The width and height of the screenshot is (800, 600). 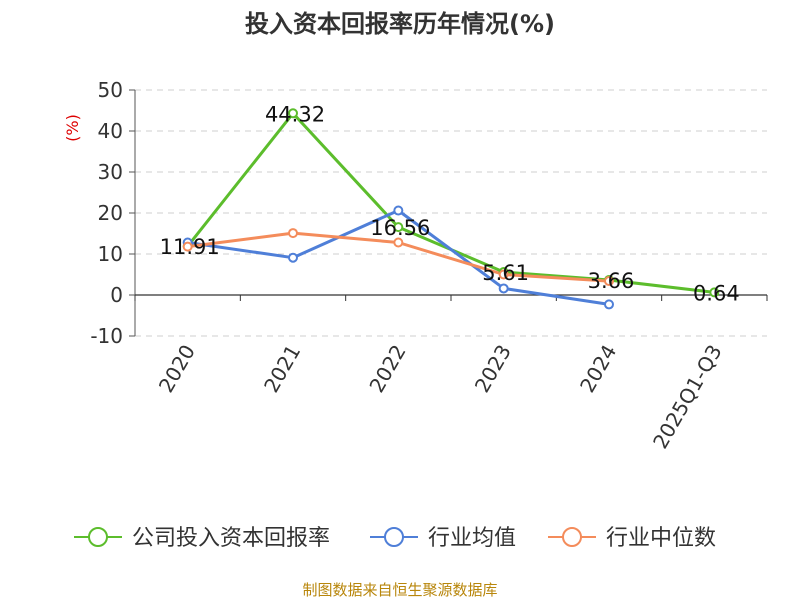 What do you see at coordinates (387, 369) in the screenshot?
I see `x-tick-label: 2022` at bounding box center [387, 369].